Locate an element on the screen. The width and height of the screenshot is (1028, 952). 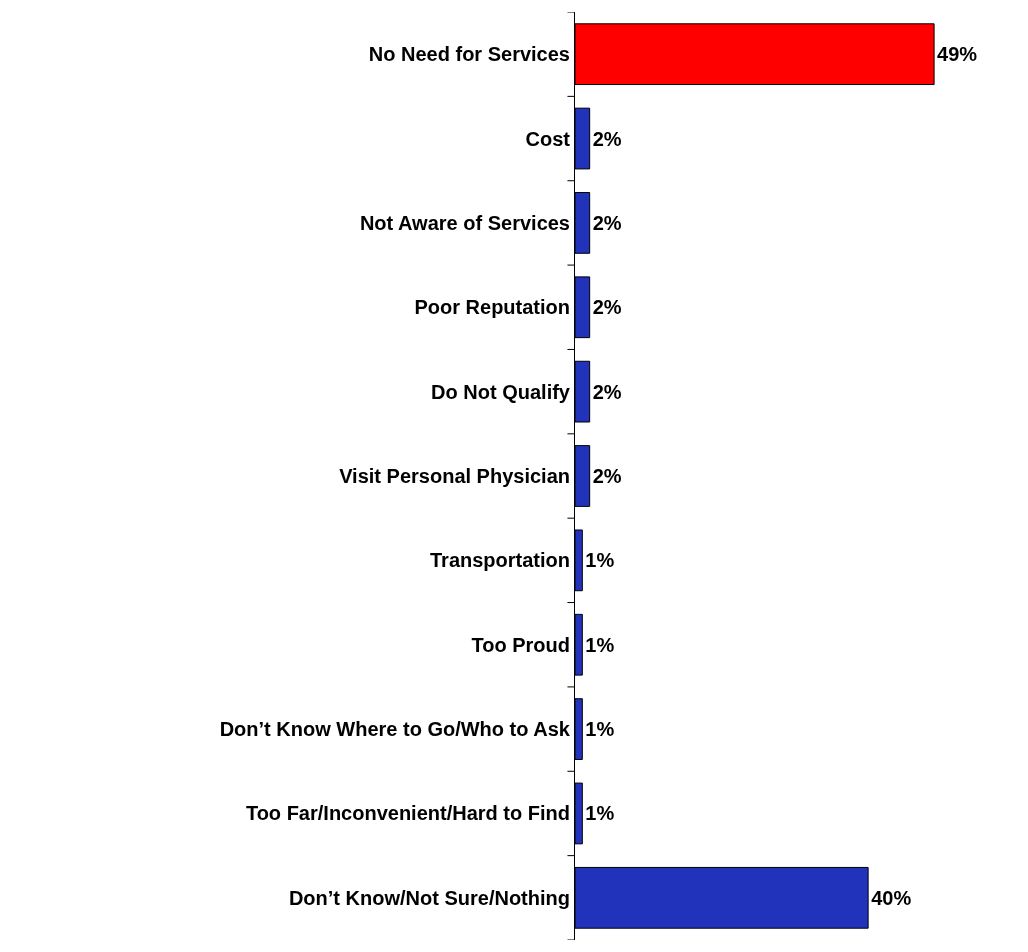
y-tick-label: Too Far/Inconvenient/Hard to Find is located at coordinates (407, 813).